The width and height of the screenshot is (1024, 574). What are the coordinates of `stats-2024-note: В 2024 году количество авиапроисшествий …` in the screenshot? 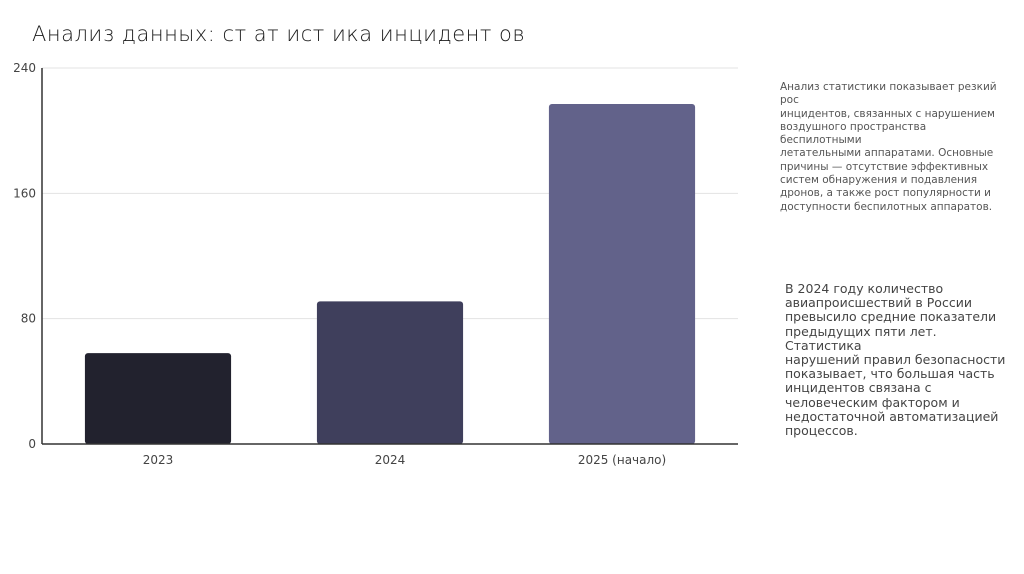 It's located at (895, 360).